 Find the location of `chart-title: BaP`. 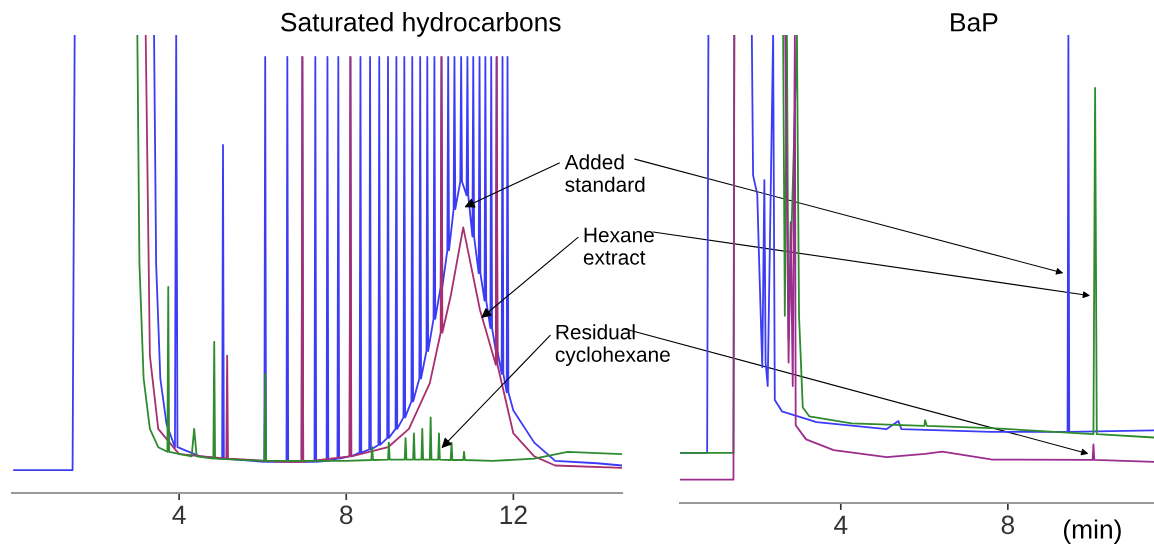

chart-title: BaP is located at coordinates (974, 22).